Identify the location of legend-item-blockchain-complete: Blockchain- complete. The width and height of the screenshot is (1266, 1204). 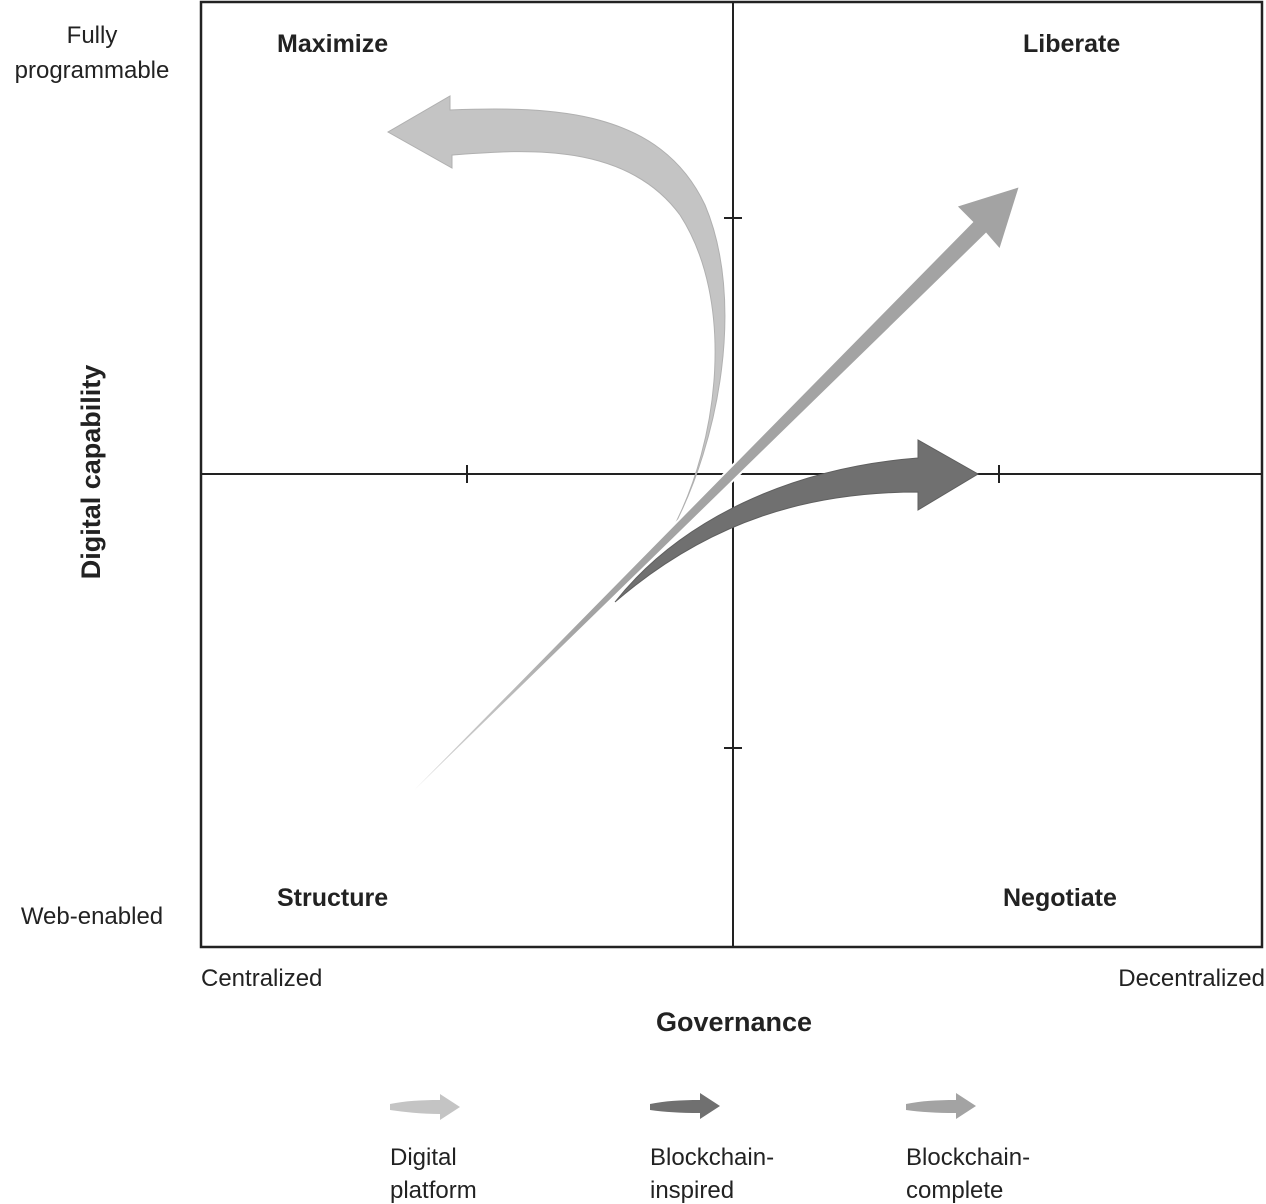
(968, 1148).